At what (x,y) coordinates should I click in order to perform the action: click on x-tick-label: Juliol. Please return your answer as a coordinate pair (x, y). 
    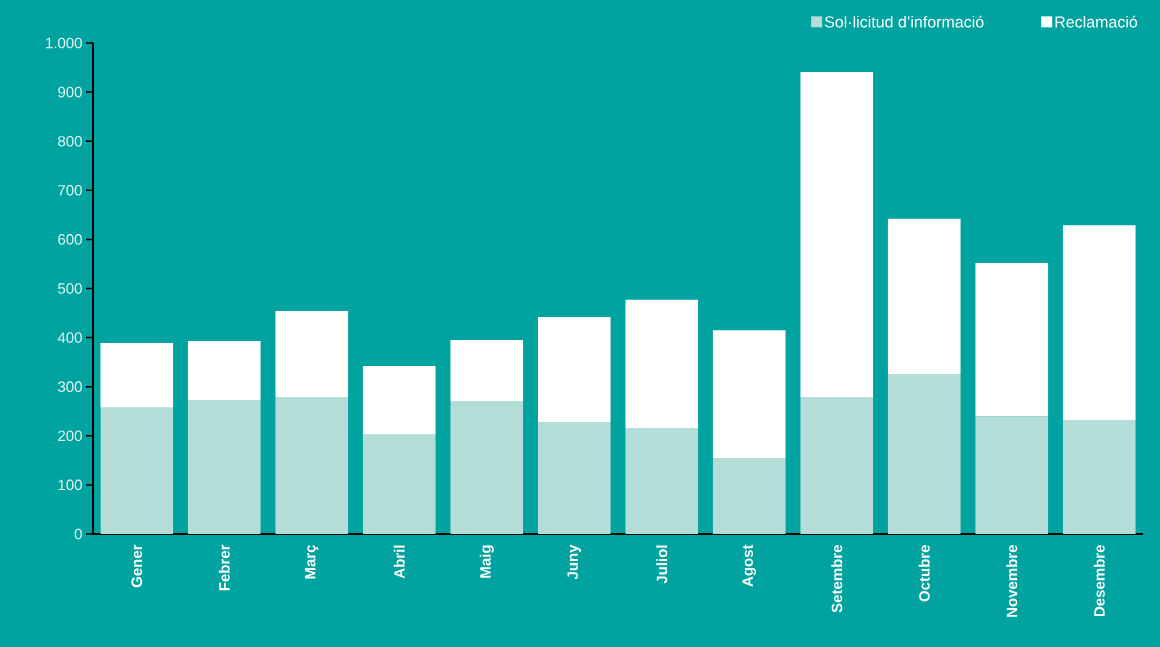
    Looking at the image, I should click on (662, 564).